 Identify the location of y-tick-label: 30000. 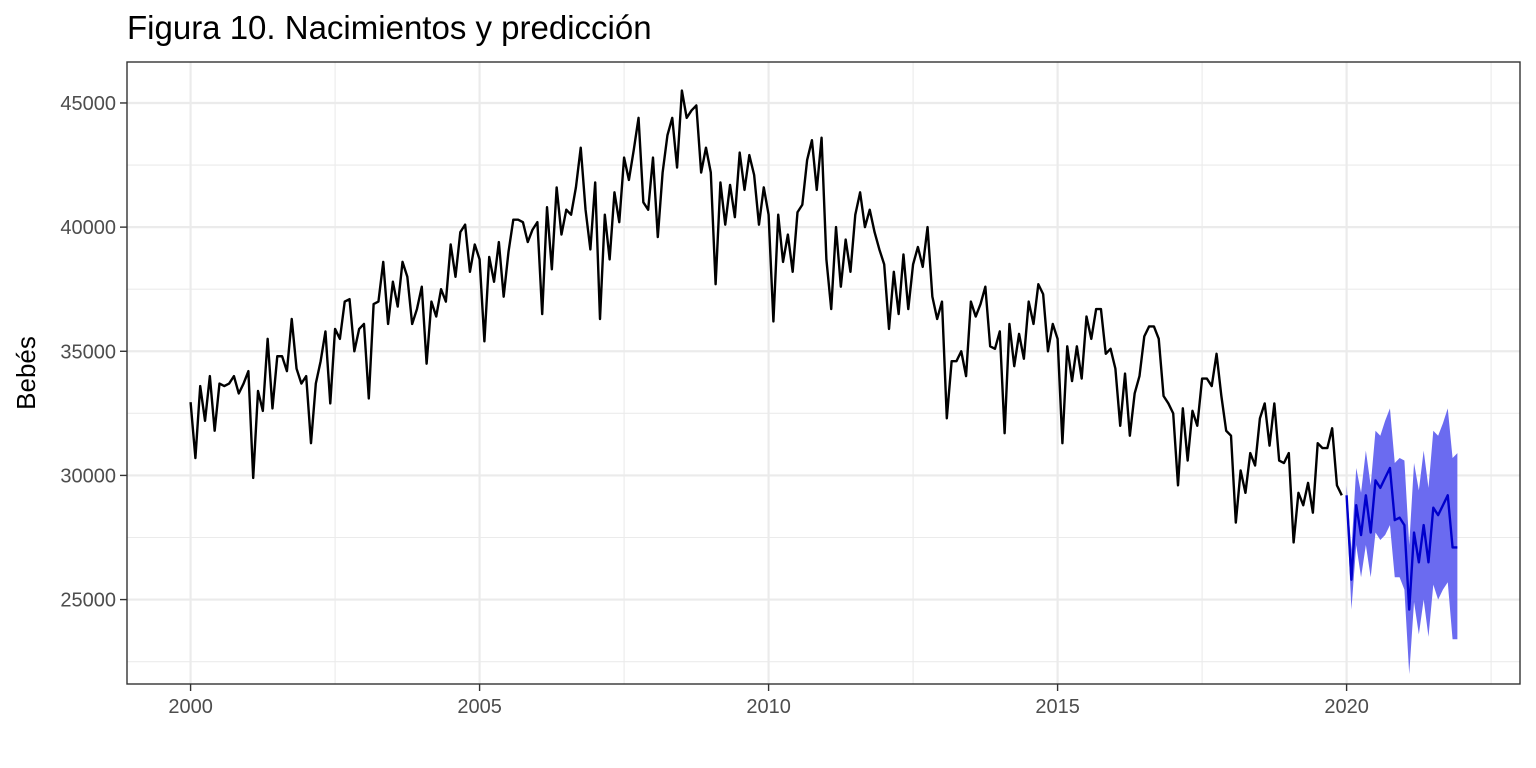
(88, 476).